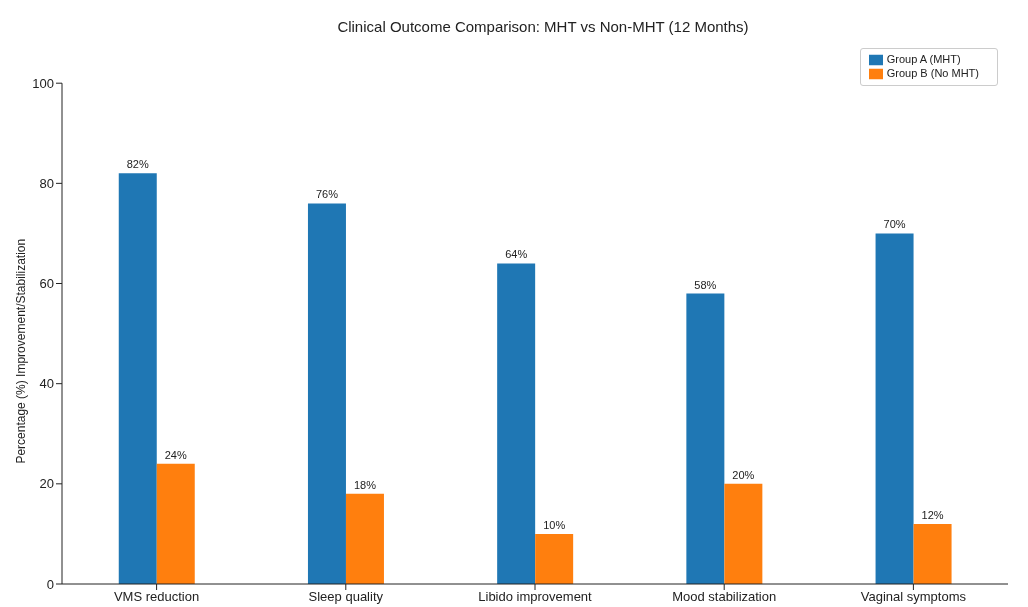 This screenshot has width=1028, height=607. What do you see at coordinates (554, 524) in the screenshot?
I see `data-label: 10%` at bounding box center [554, 524].